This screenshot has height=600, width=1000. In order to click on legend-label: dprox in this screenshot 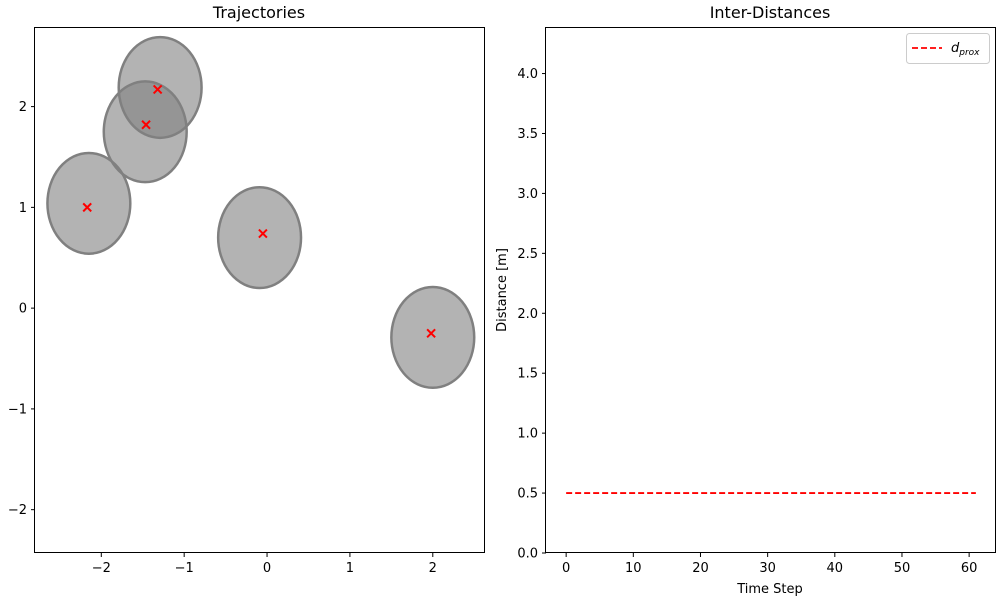, I will do `click(965, 49)`.